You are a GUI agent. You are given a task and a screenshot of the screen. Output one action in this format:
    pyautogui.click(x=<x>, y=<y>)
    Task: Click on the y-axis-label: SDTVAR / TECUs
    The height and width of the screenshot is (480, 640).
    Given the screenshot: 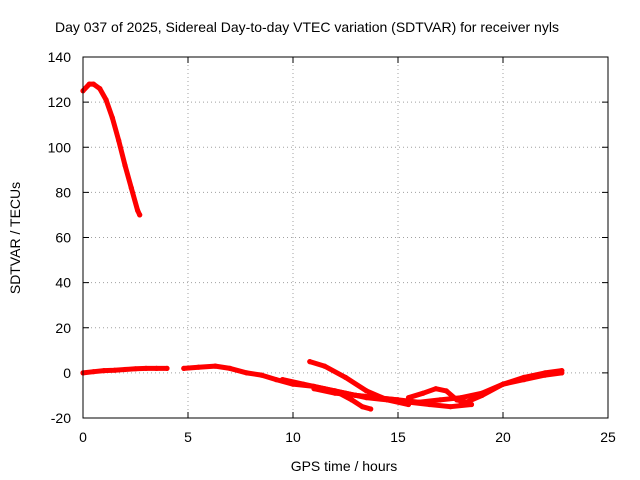 What is the action you would take?
    pyautogui.click(x=15, y=238)
    